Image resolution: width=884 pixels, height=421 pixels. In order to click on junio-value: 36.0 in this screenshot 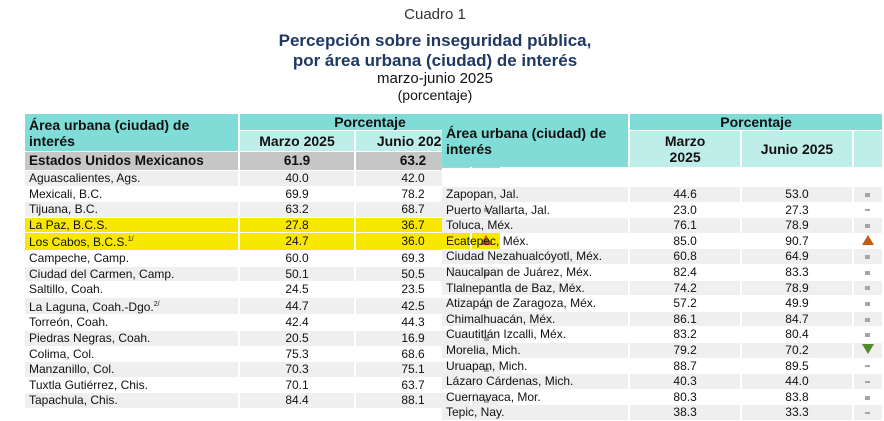, I will do `click(413, 241)`.